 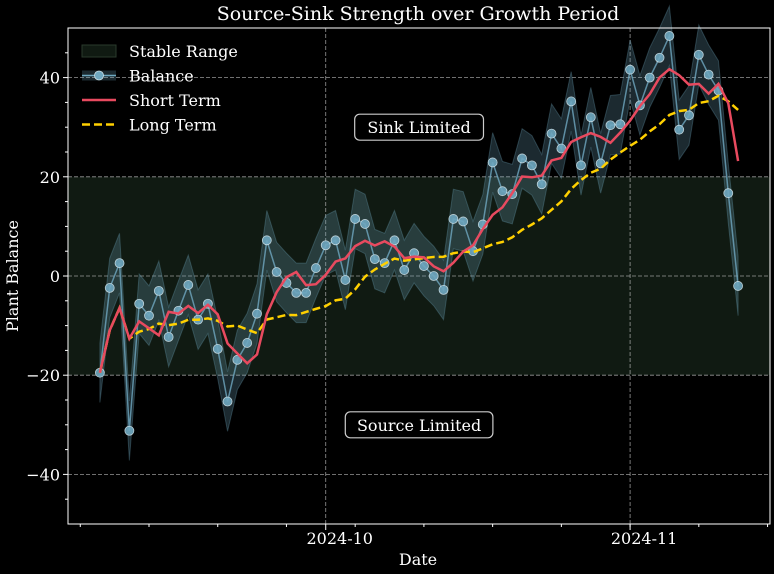 I want to click on annotation-label: Source Limited, so click(x=419, y=425).